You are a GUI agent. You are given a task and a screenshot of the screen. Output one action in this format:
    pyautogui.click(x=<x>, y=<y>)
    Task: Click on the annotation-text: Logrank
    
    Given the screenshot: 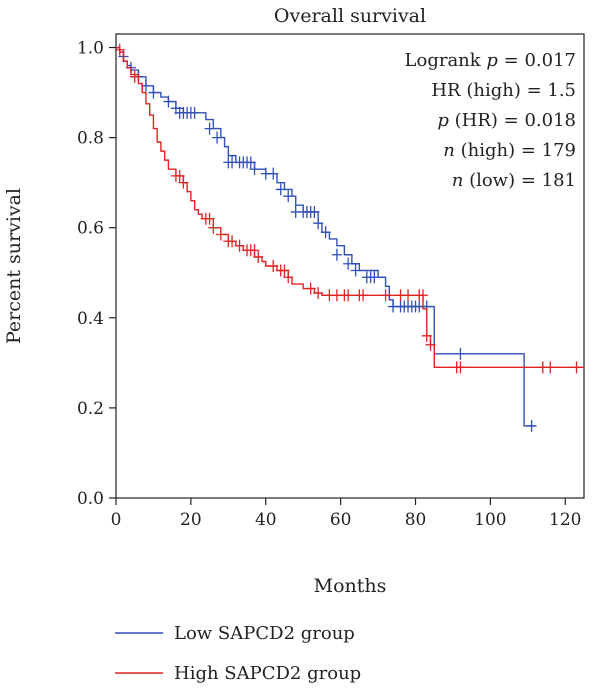 What is the action you would take?
    pyautogui.click(x=446, y=60)
    